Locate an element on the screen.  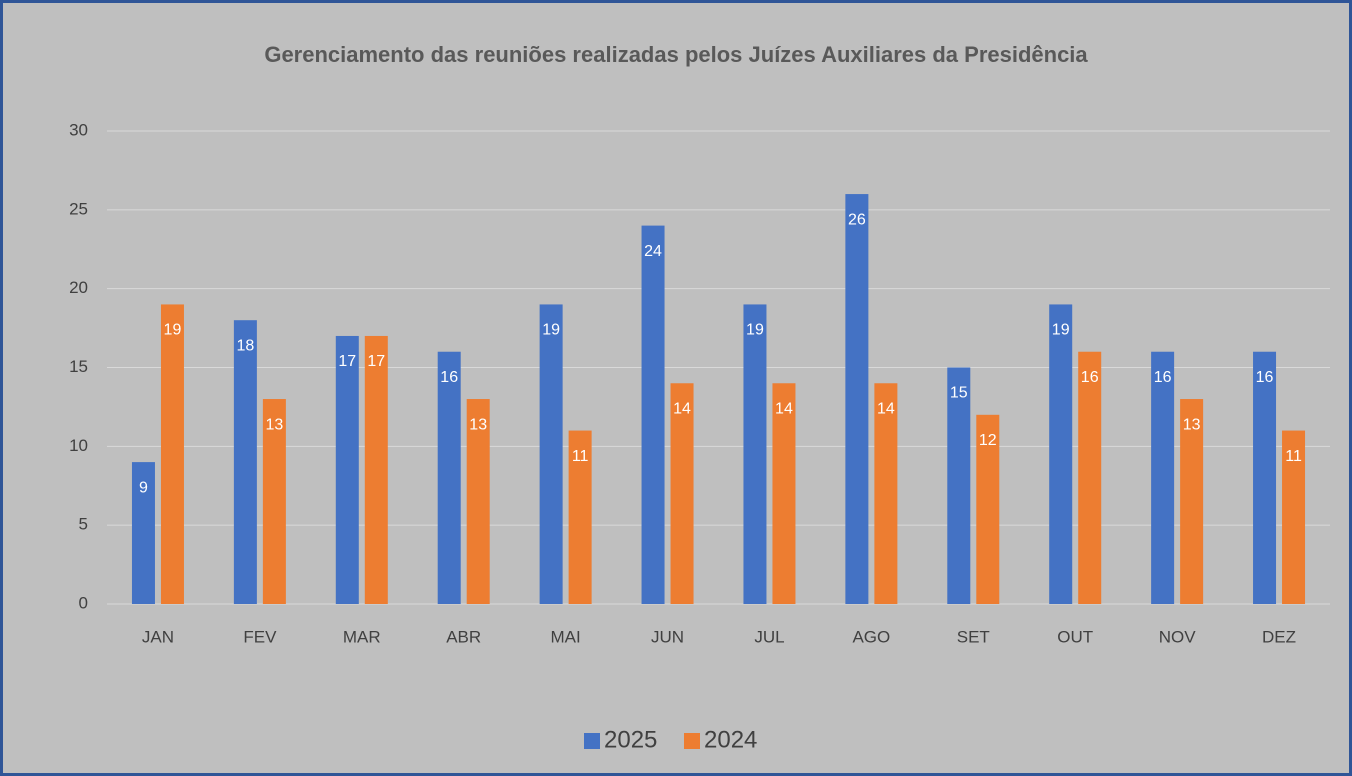
y-tick-label: 10 is located at coordinates (78, 445).